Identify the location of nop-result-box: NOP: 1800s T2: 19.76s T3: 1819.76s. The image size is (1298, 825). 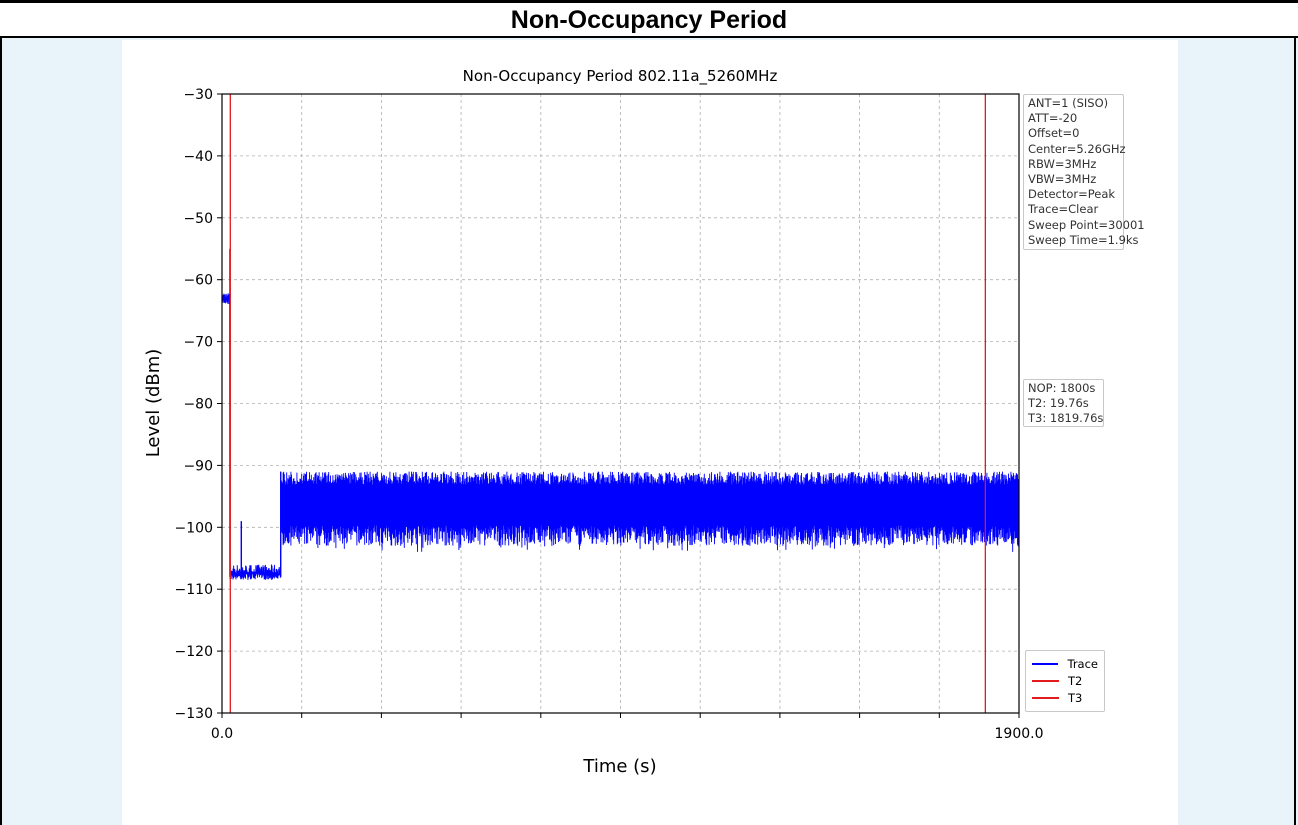
(1063, 403).